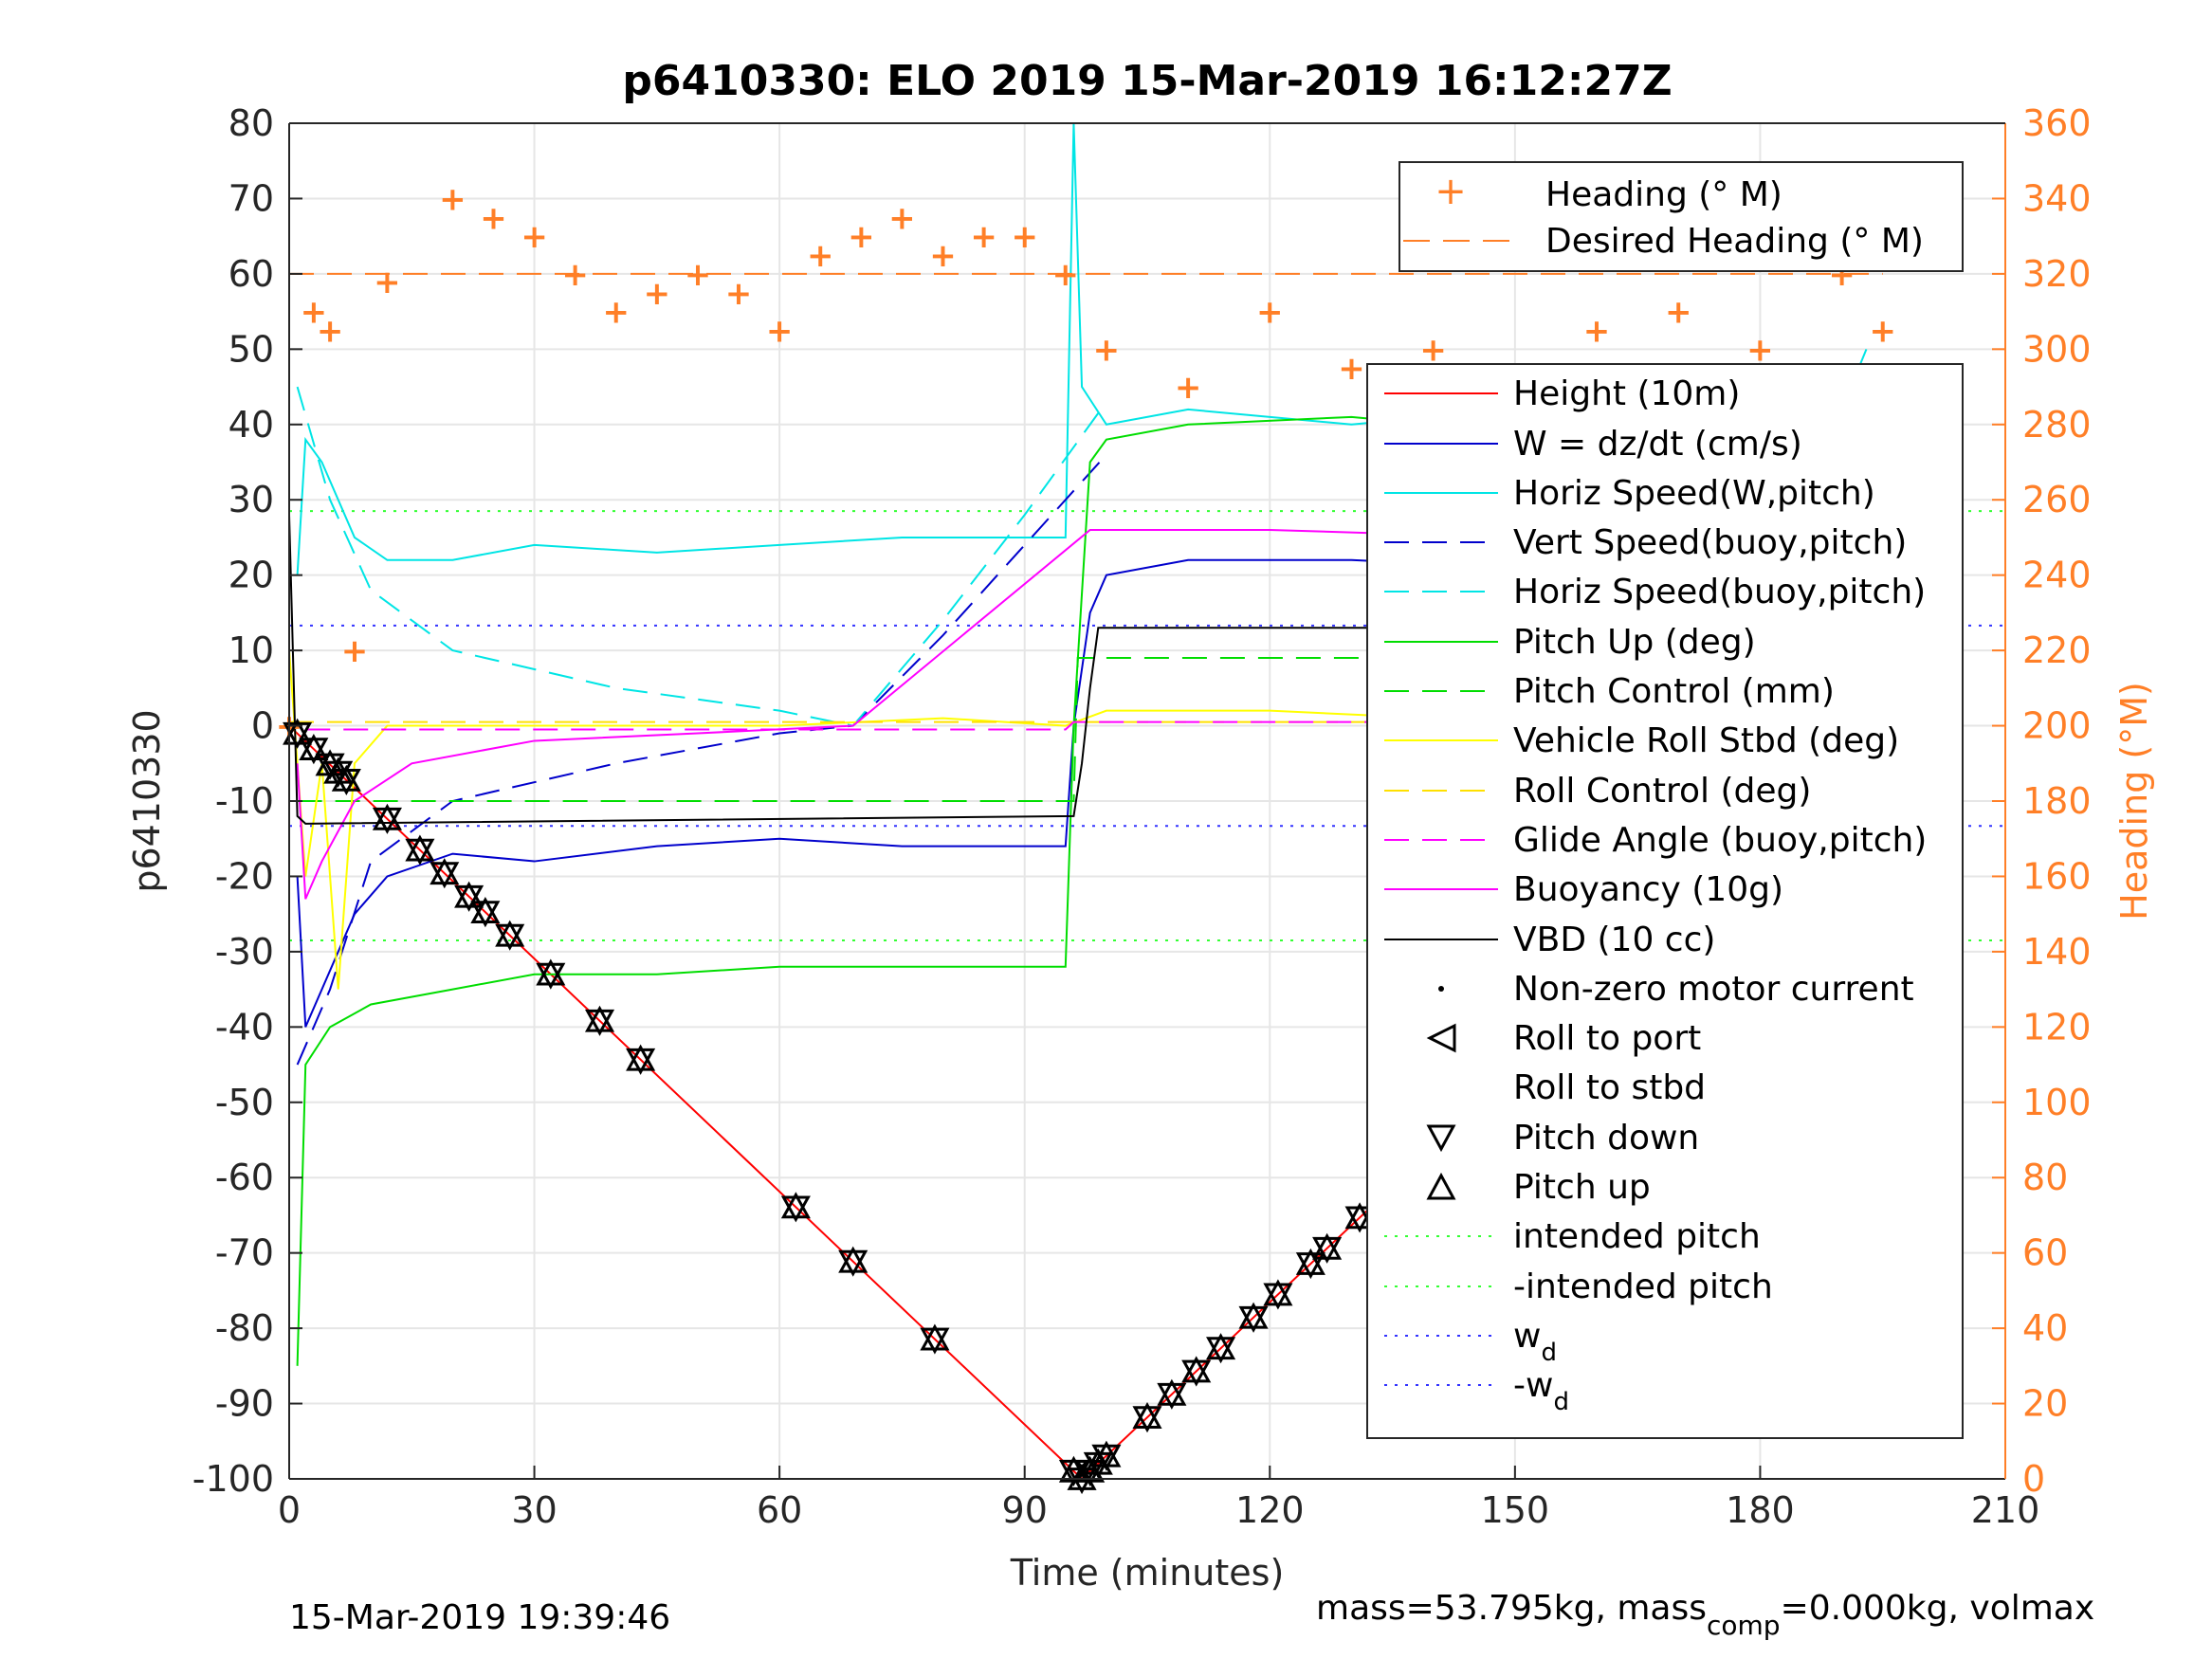 This screenshot has width=2212, height=1659. Describe the element at coordinates (2057, 274) in the screenshot. I see `y-right-tick-label: 320` at that location.